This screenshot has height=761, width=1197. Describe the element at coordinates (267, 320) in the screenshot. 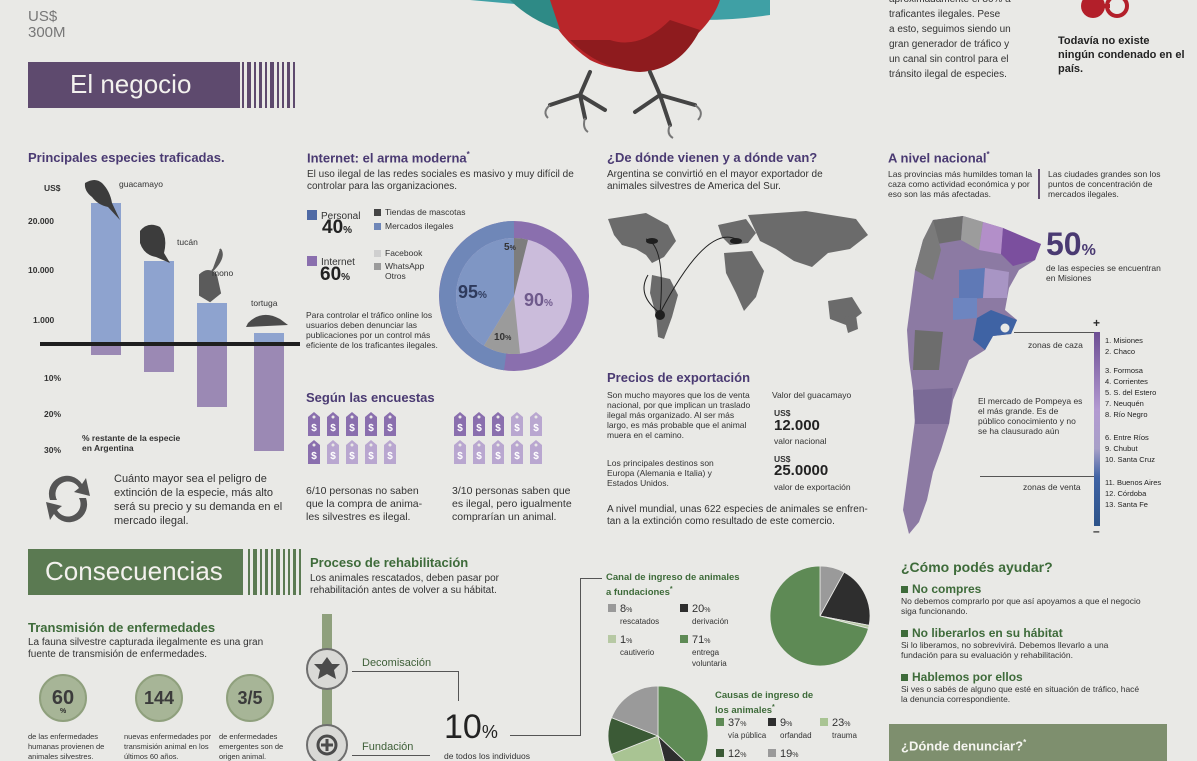

I see `tortuga-icon` at that location.